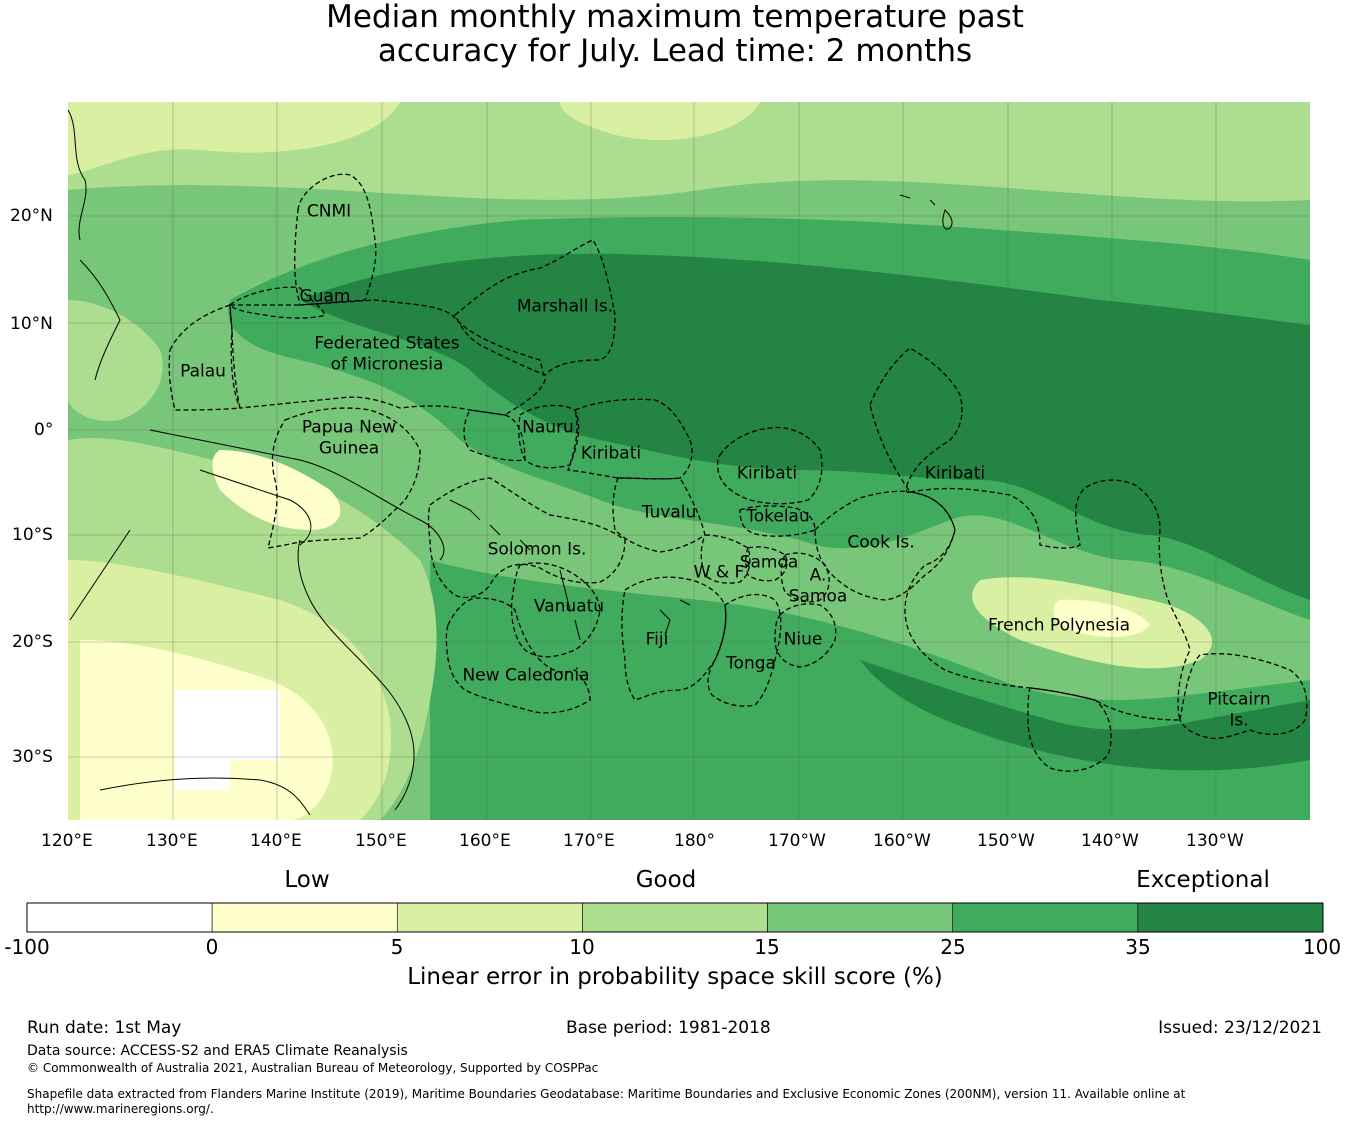 Image resolution: width=1350 pixels, height=1125 pixels. What do you see at coordinates (120, 1109) in the screenshot?
I see `shapefile-credit-line2: http://www.marineregions.org/.` at bounding box center [120, 1109].